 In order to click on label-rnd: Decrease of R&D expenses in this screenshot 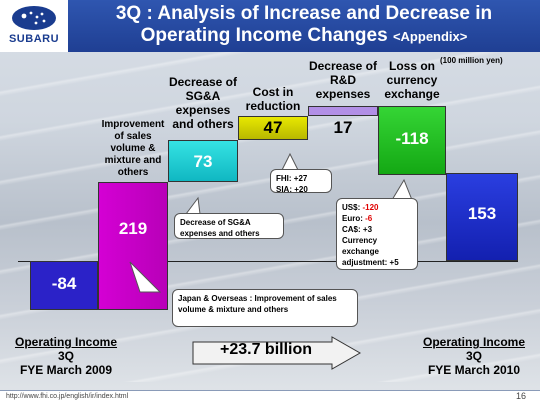, I will do `click(343, 80)`.